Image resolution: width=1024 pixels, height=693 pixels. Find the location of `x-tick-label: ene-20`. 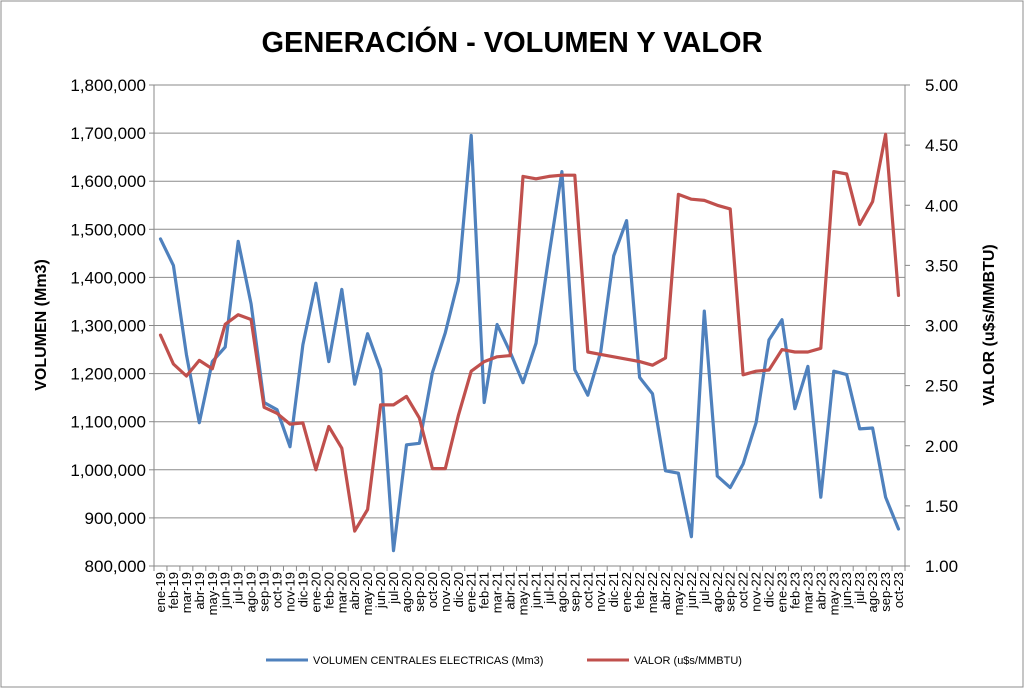

x-tick-label: ene-20 is located at coordinates (315, 592).